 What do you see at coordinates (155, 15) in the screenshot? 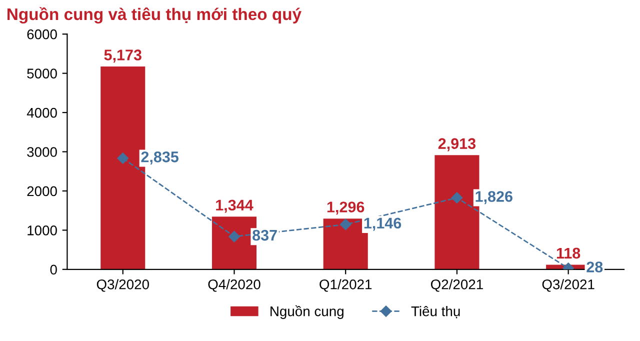
I see `chart-title: Nguồn cung và tiêu thụ mới theo quý` at bounding box center [155, 15].